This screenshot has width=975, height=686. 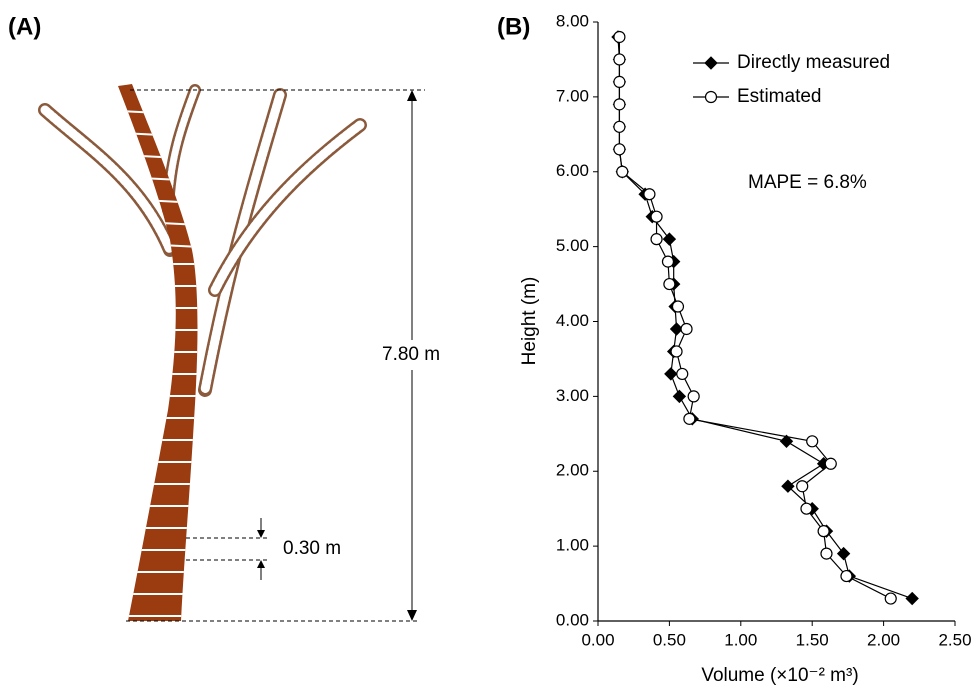 What do you see at coordinates (572, 245) in the screenshot?
I see `y-tick-label: 5.00` at bounding box center [572, 245].